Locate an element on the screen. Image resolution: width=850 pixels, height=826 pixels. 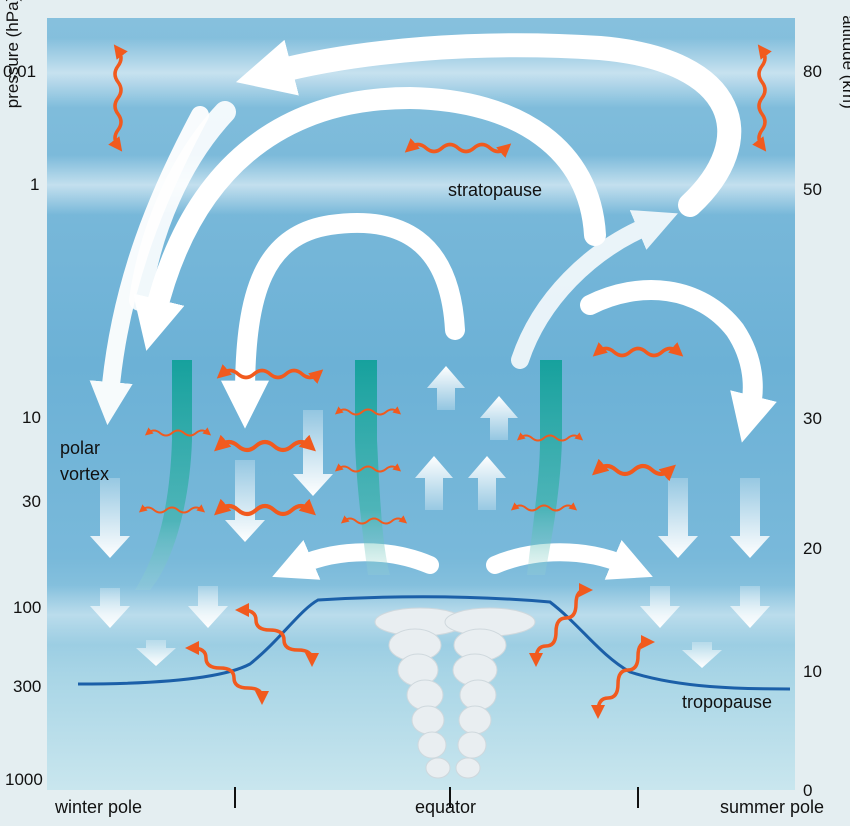
stratopause-label: stratopause is located at coordinates (495, 190).